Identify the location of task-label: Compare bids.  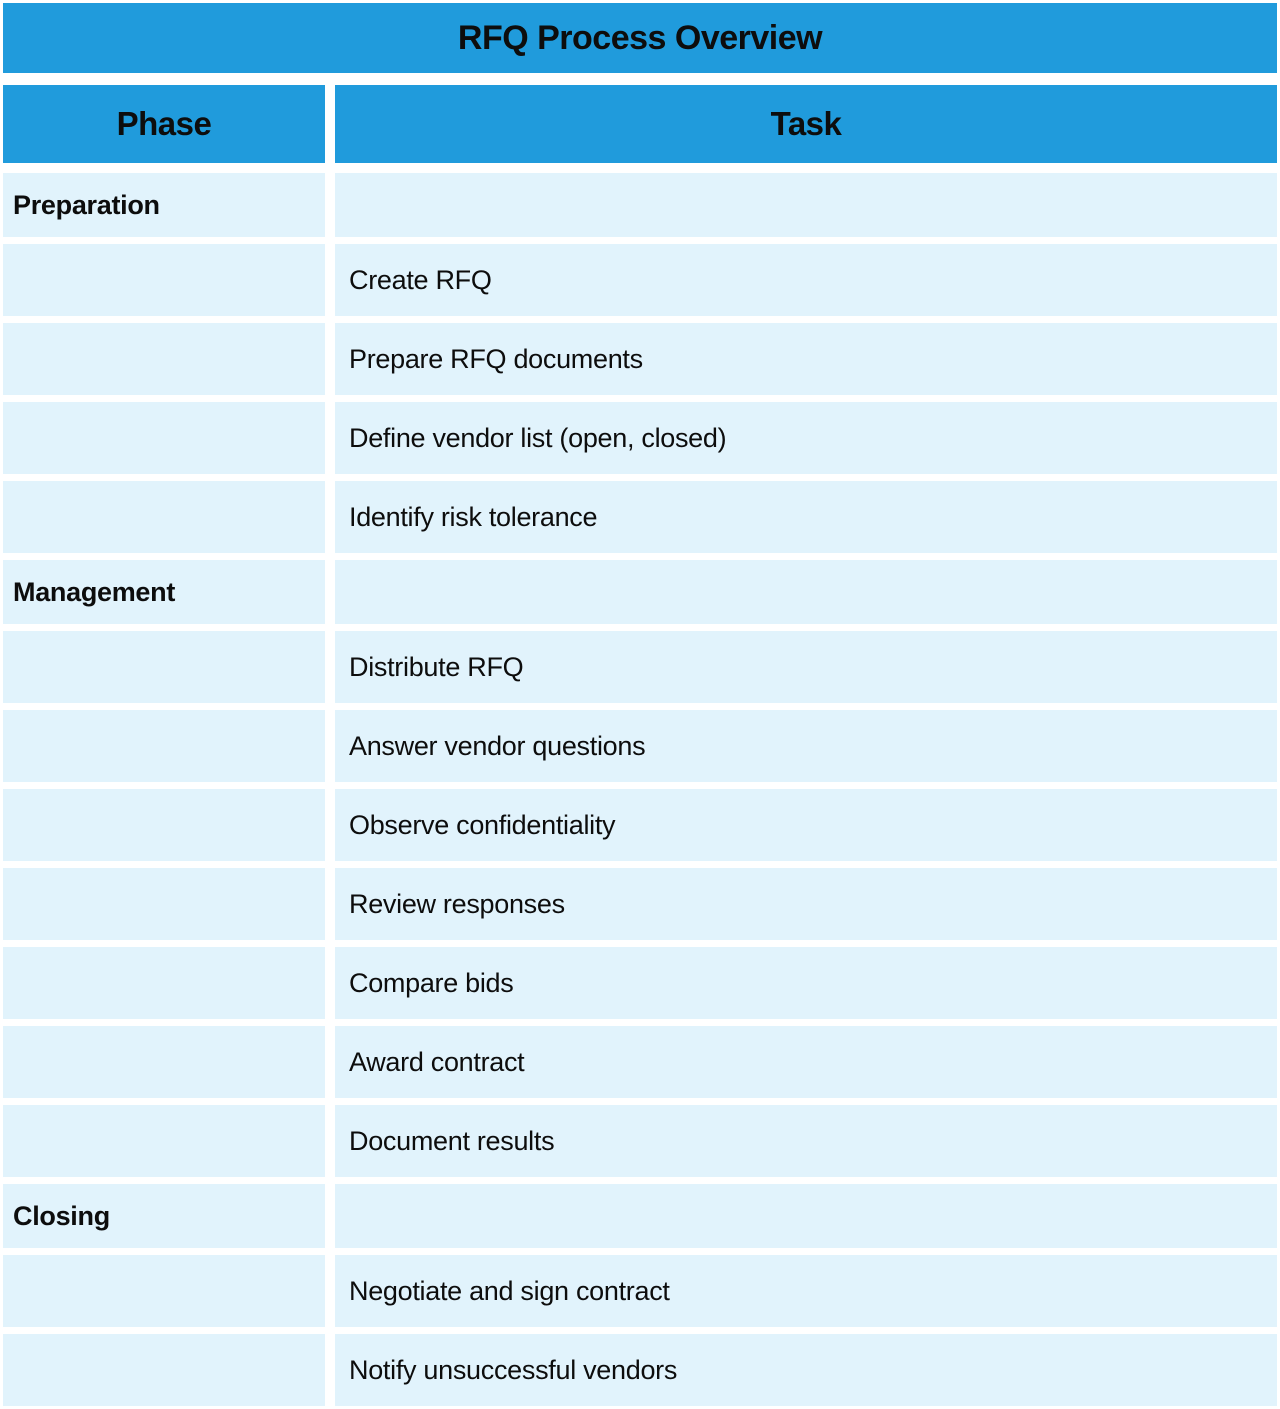
(431, 982).